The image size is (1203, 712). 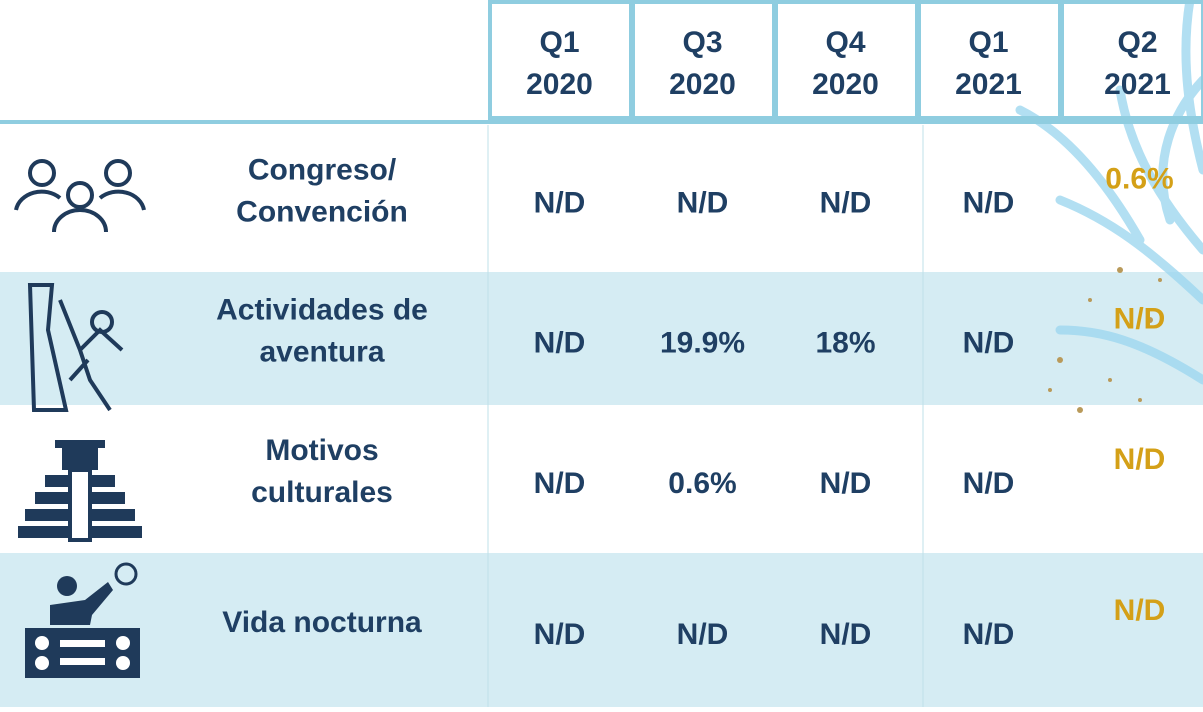 I want to click on icon-dj, so click(x=82, y=620).